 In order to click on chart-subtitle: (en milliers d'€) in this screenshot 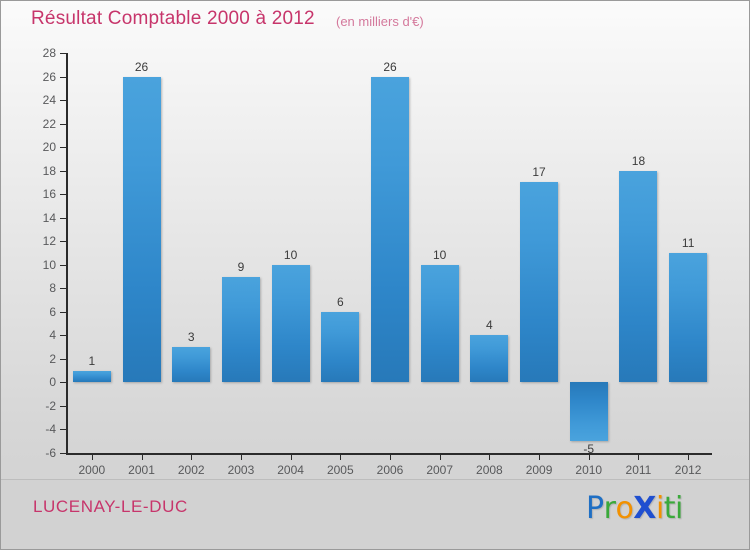, I will do `click(380, 21)`.